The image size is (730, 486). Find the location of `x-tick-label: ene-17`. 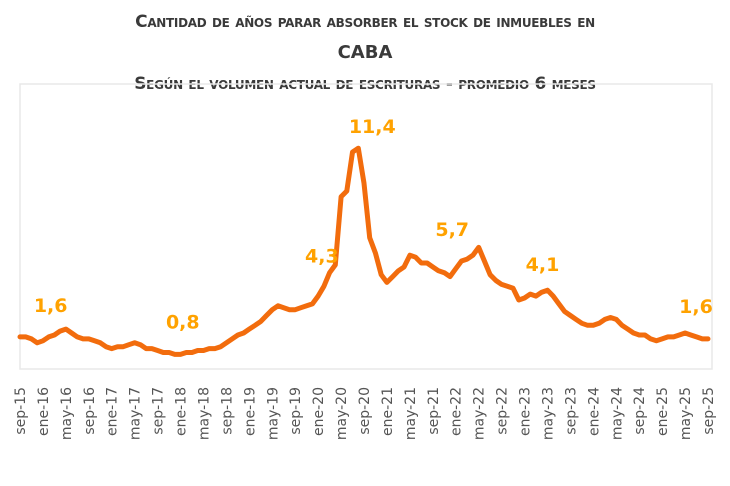

x-tick-label: ene-17 is located at coordinates (113, 411).